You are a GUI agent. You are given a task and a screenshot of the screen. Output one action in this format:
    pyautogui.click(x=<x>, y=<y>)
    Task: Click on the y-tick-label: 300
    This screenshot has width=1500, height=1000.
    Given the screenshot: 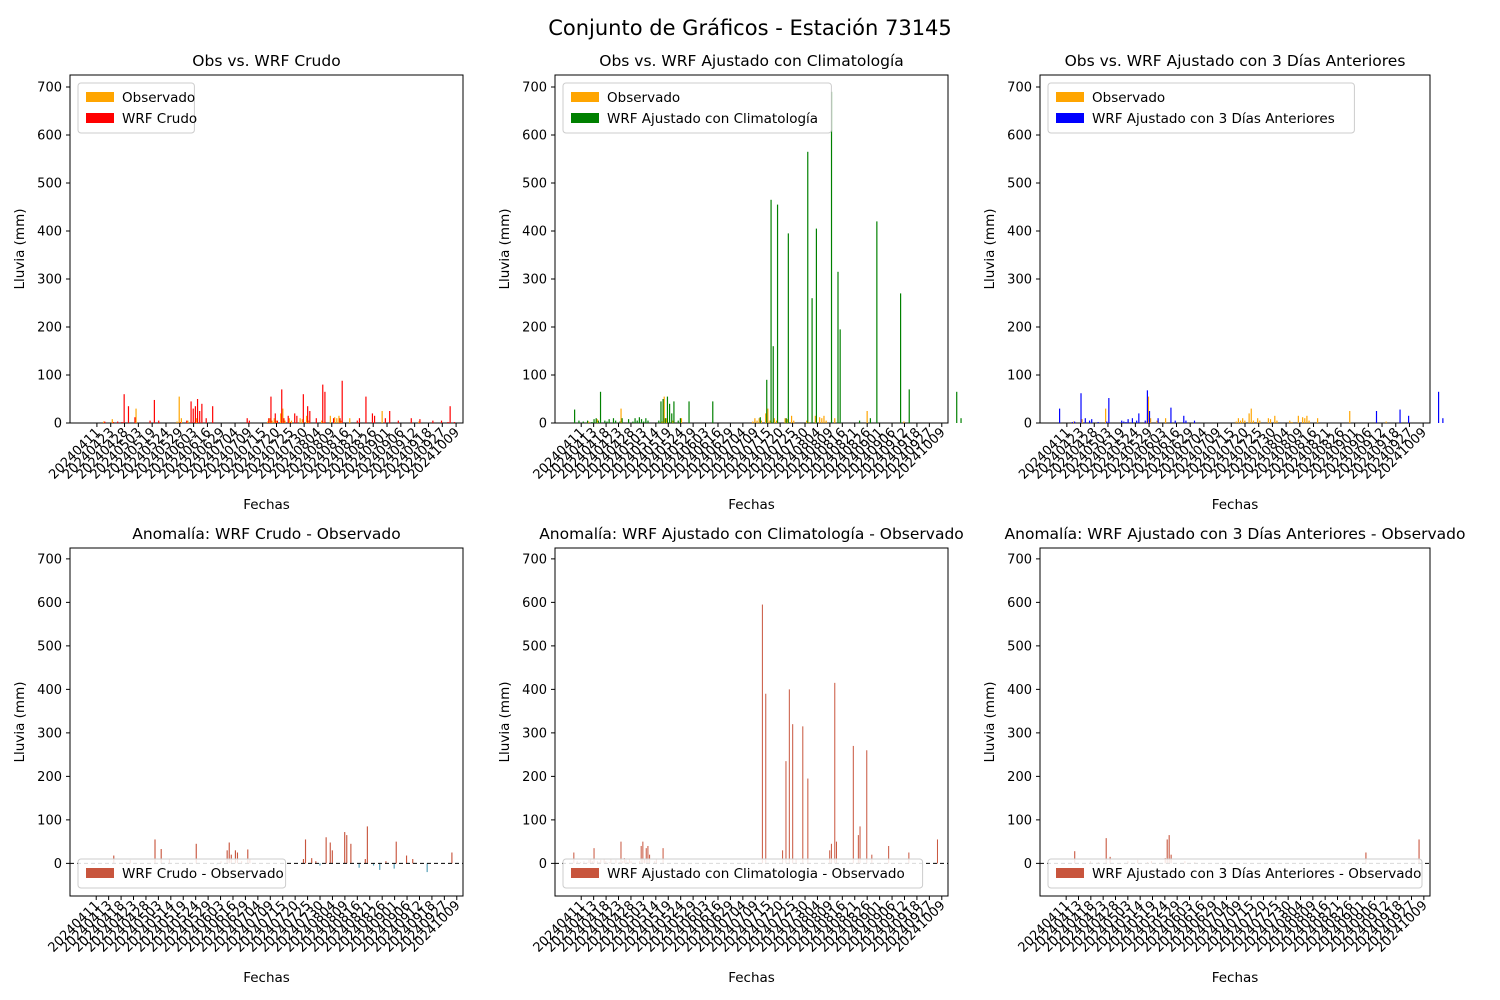 What is the action you would take?
    pyautogui.click(x=534, y=280)
    